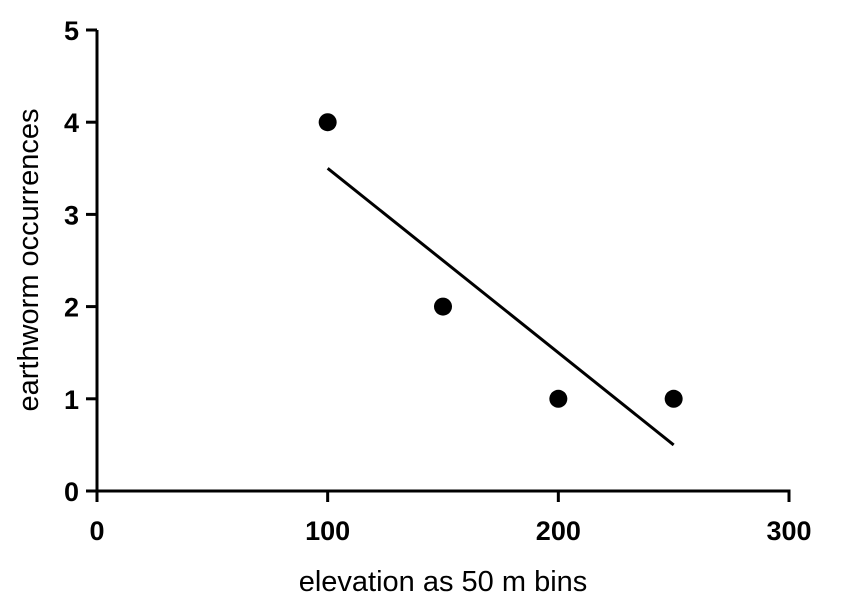  What do you see at coordinates (71, 308) in the screenshot?
I see `y-tick-label: 2` at bounding box center [71, 308].